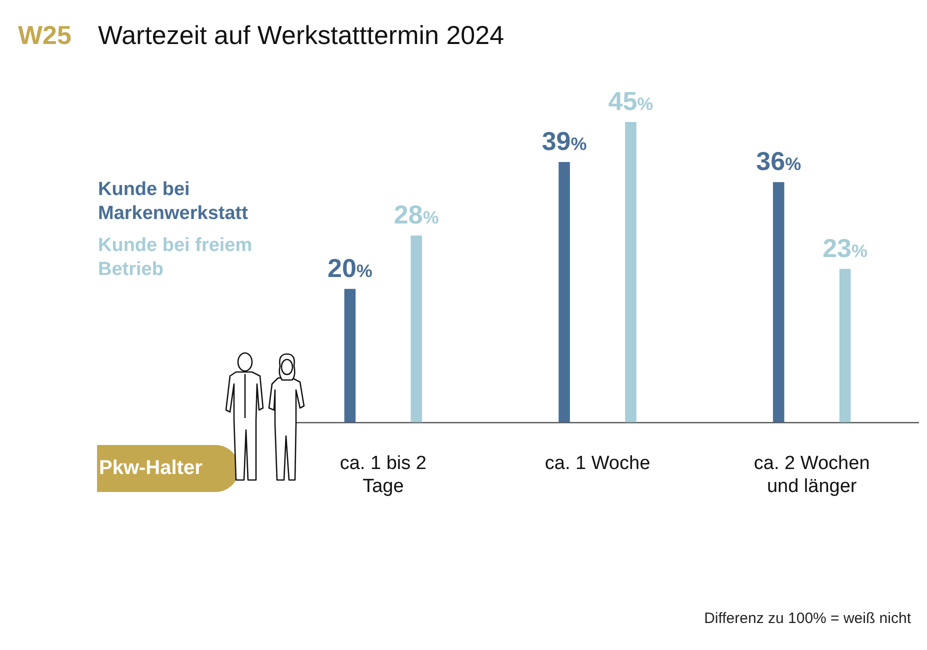 This screenshot has width=927, height=650. What do you see at coordinates (597, 463) in the screenshot?
I see `x-tick-label: ca. 1 Woche` at bounding box center [597, 463].